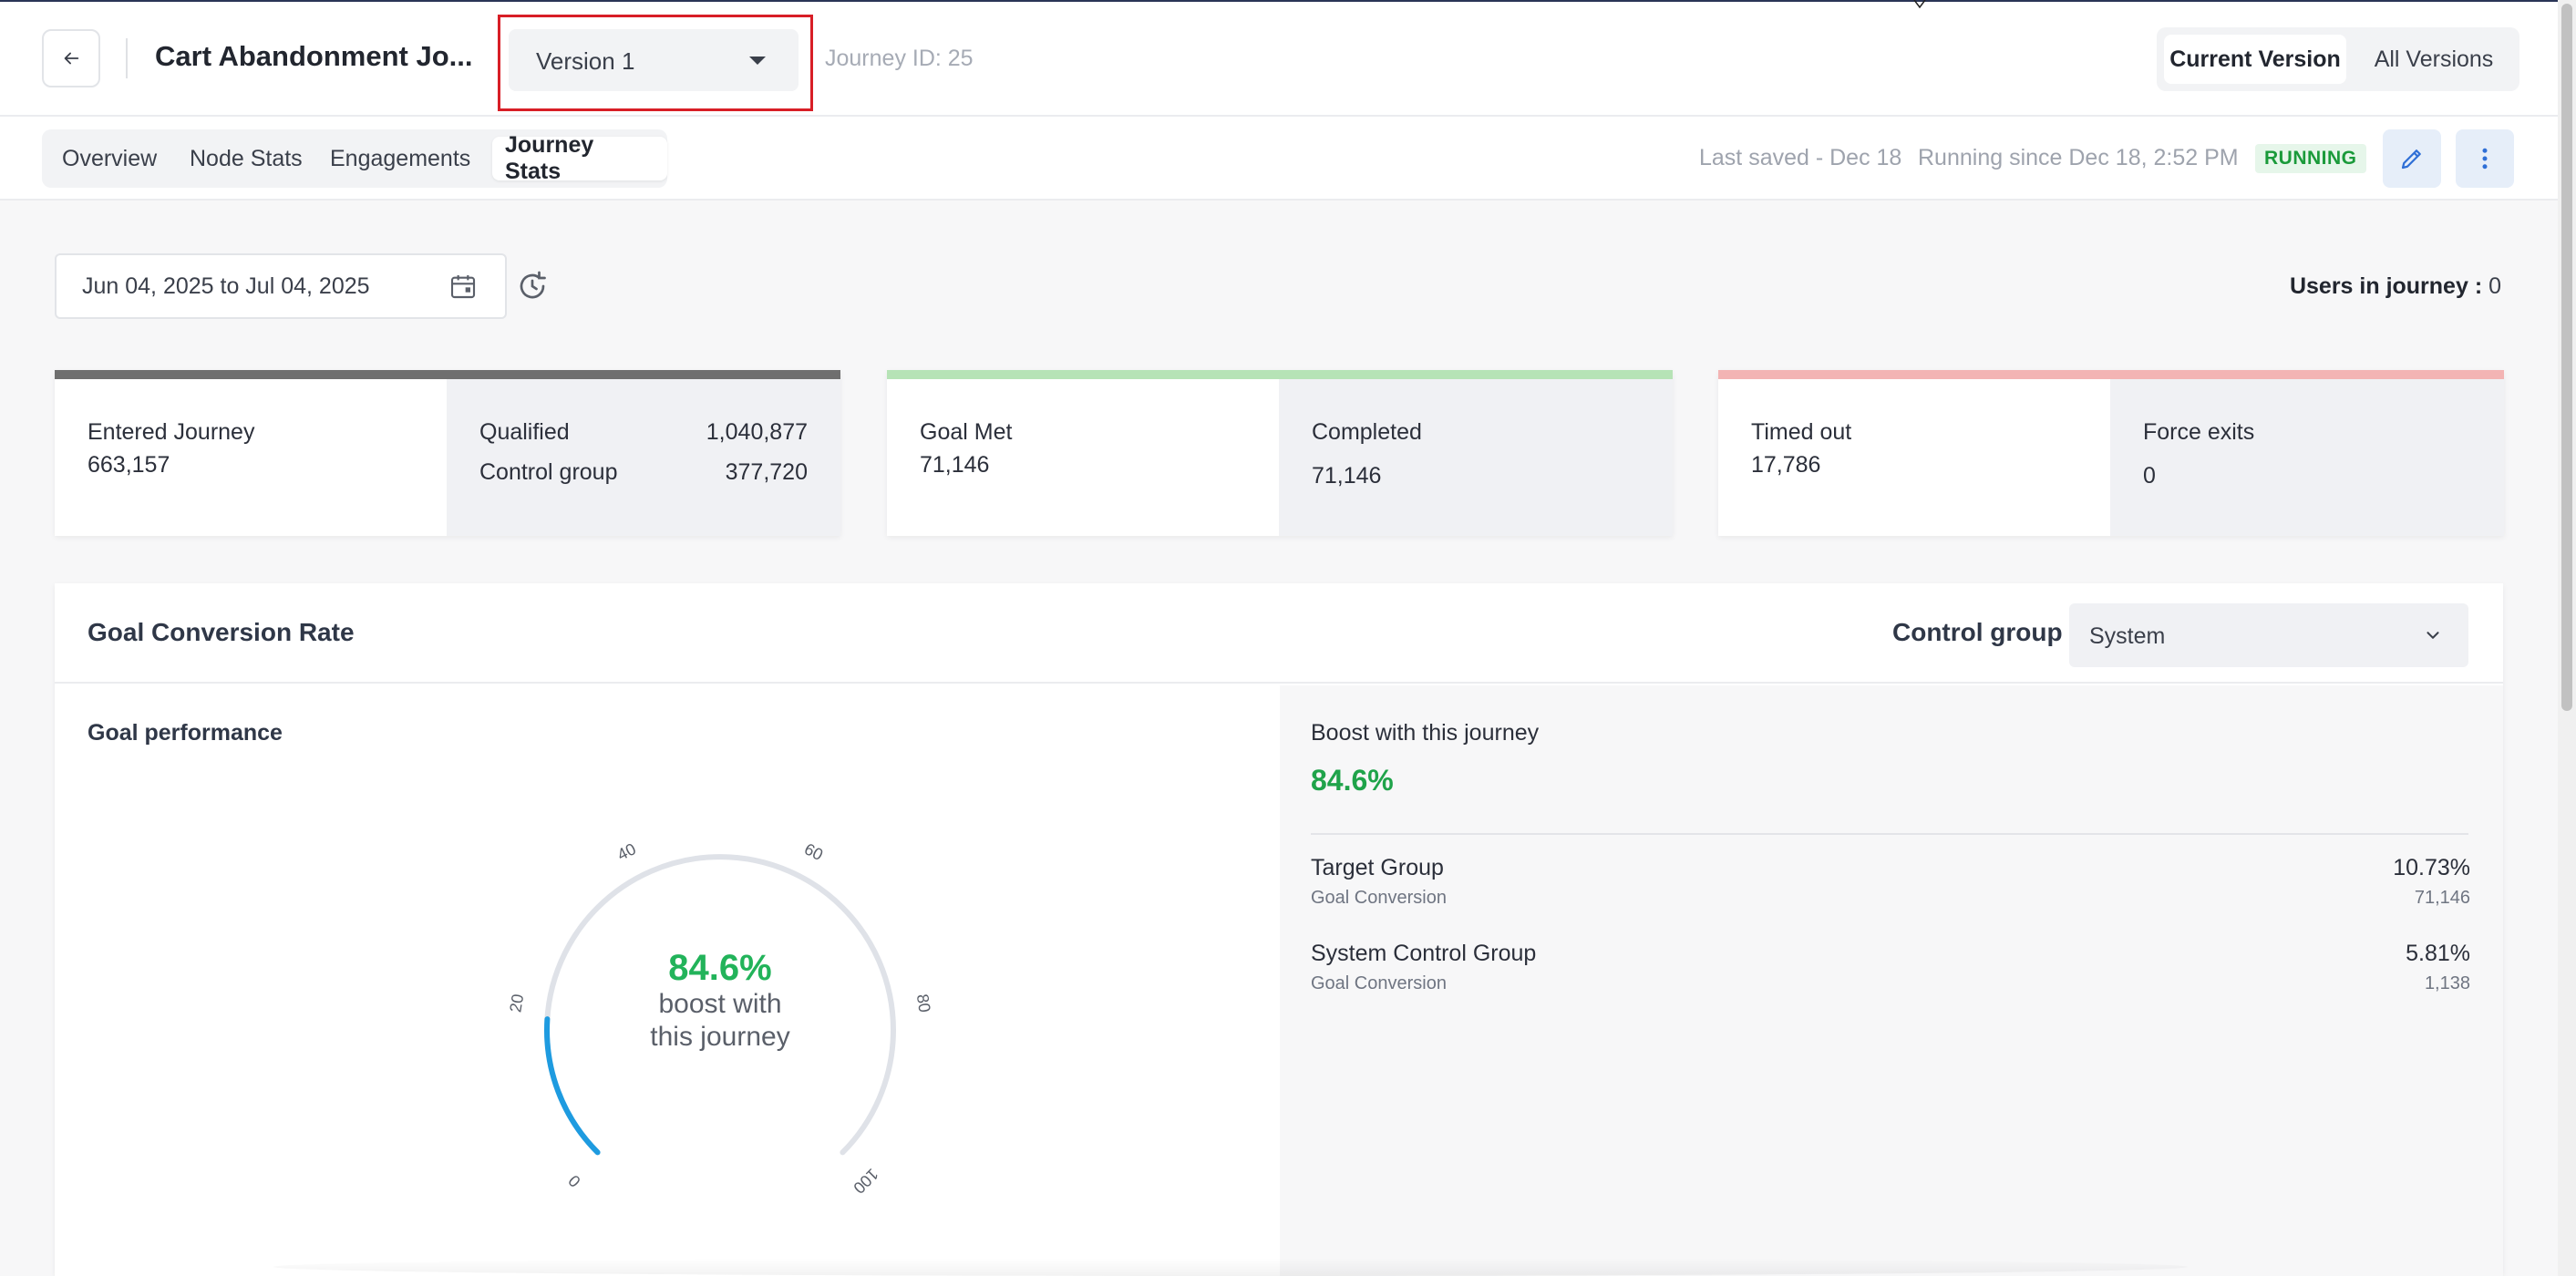  Describe the element at coordinates (2310, 158) in the screenshot. I see `status-badge: RUNNING` at that location.